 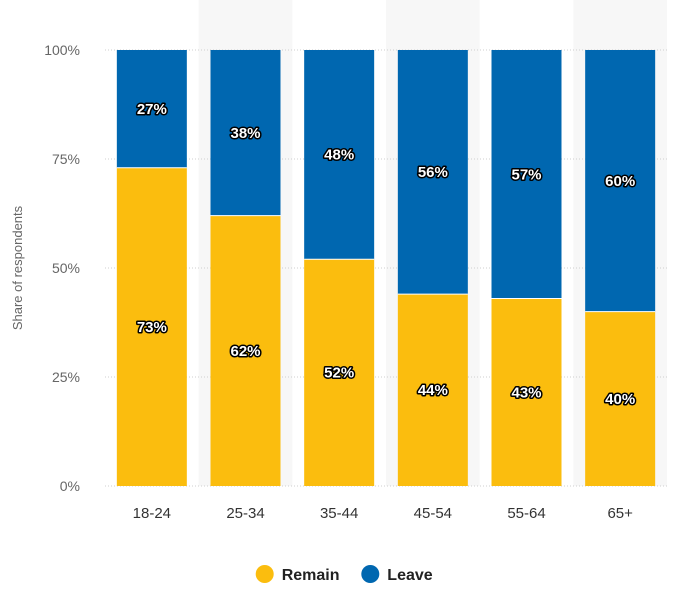 I want to click on data-label-remain-55-64: 43%, so click(x=526, y=392).